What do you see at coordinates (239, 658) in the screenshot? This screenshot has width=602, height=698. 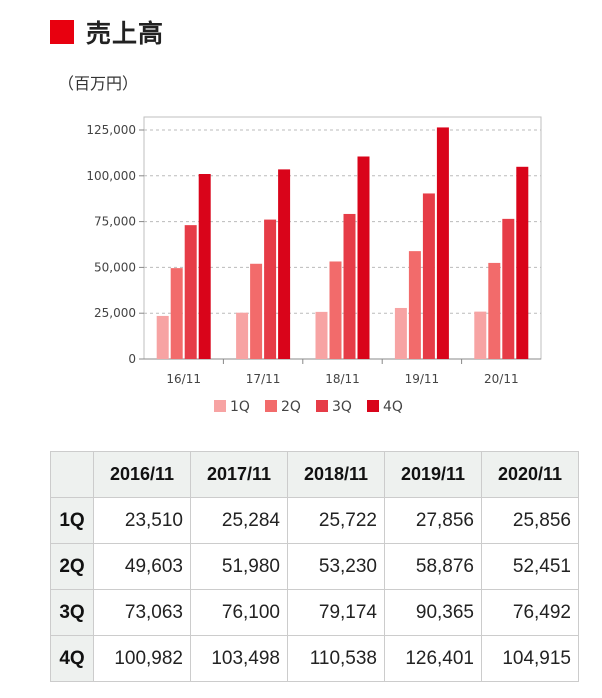 I see `table-cell: 103,498` at bounding box center [239, 658].